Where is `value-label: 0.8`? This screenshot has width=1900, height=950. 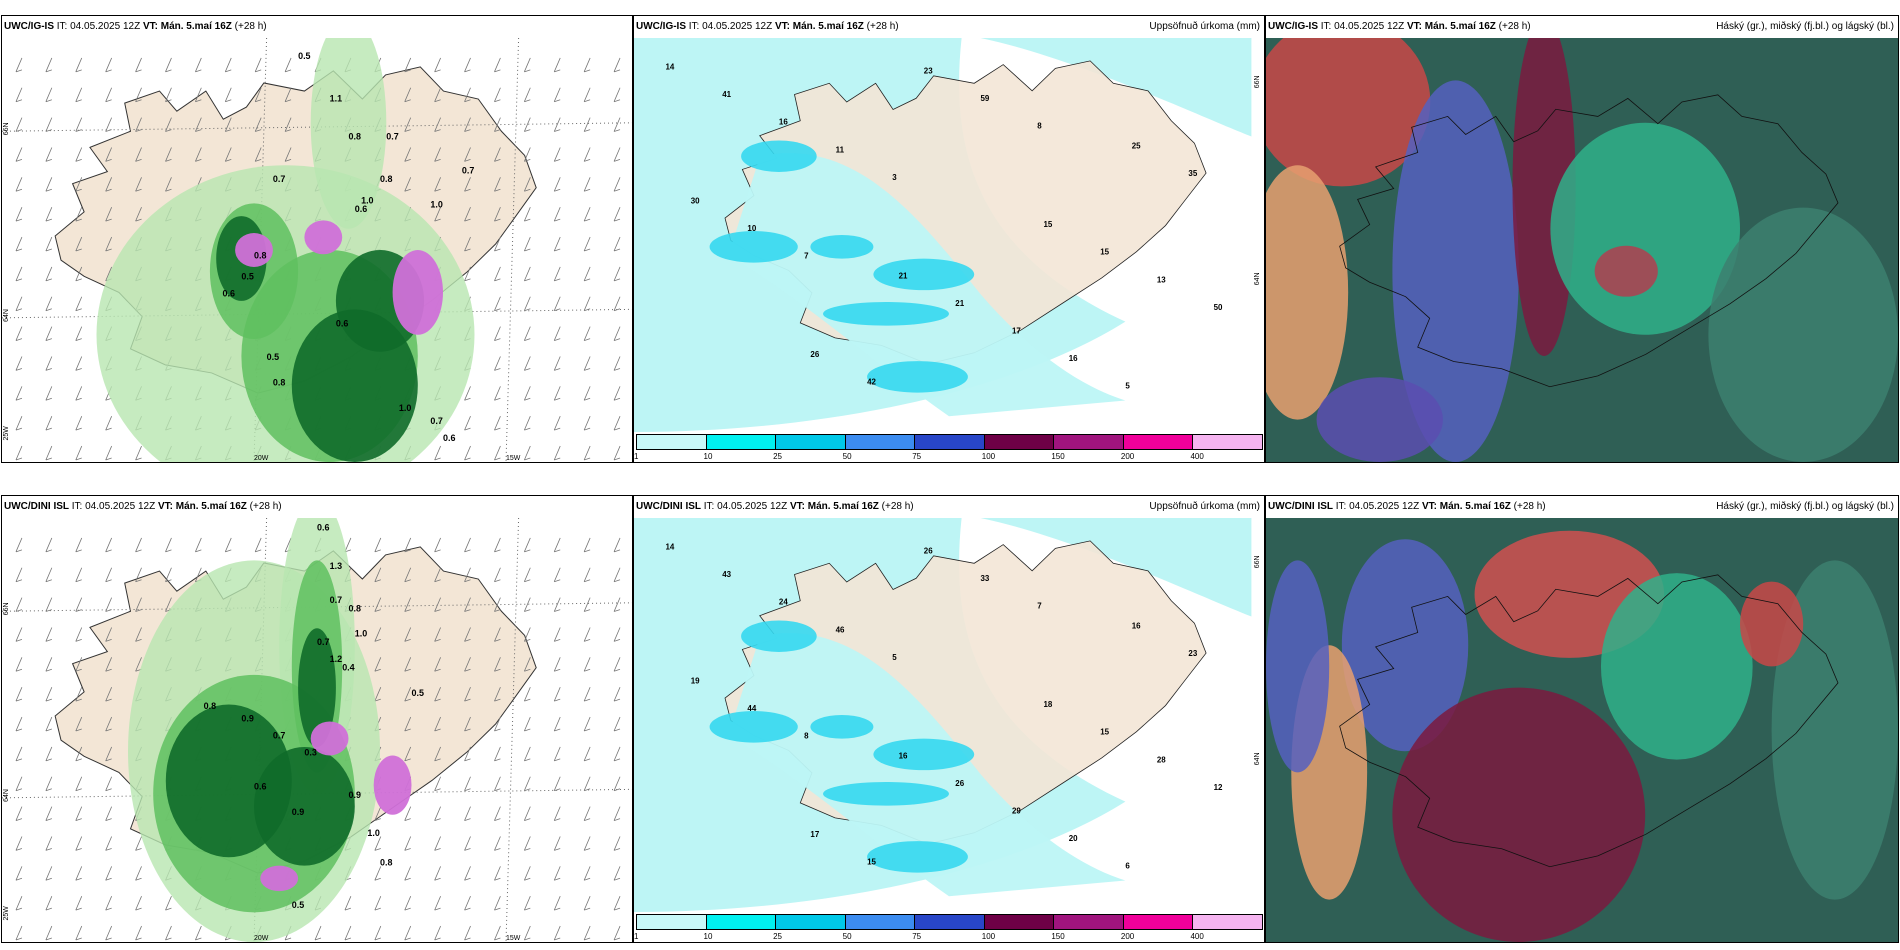
value-label: 0.8 is located at coordinates (386, 863).